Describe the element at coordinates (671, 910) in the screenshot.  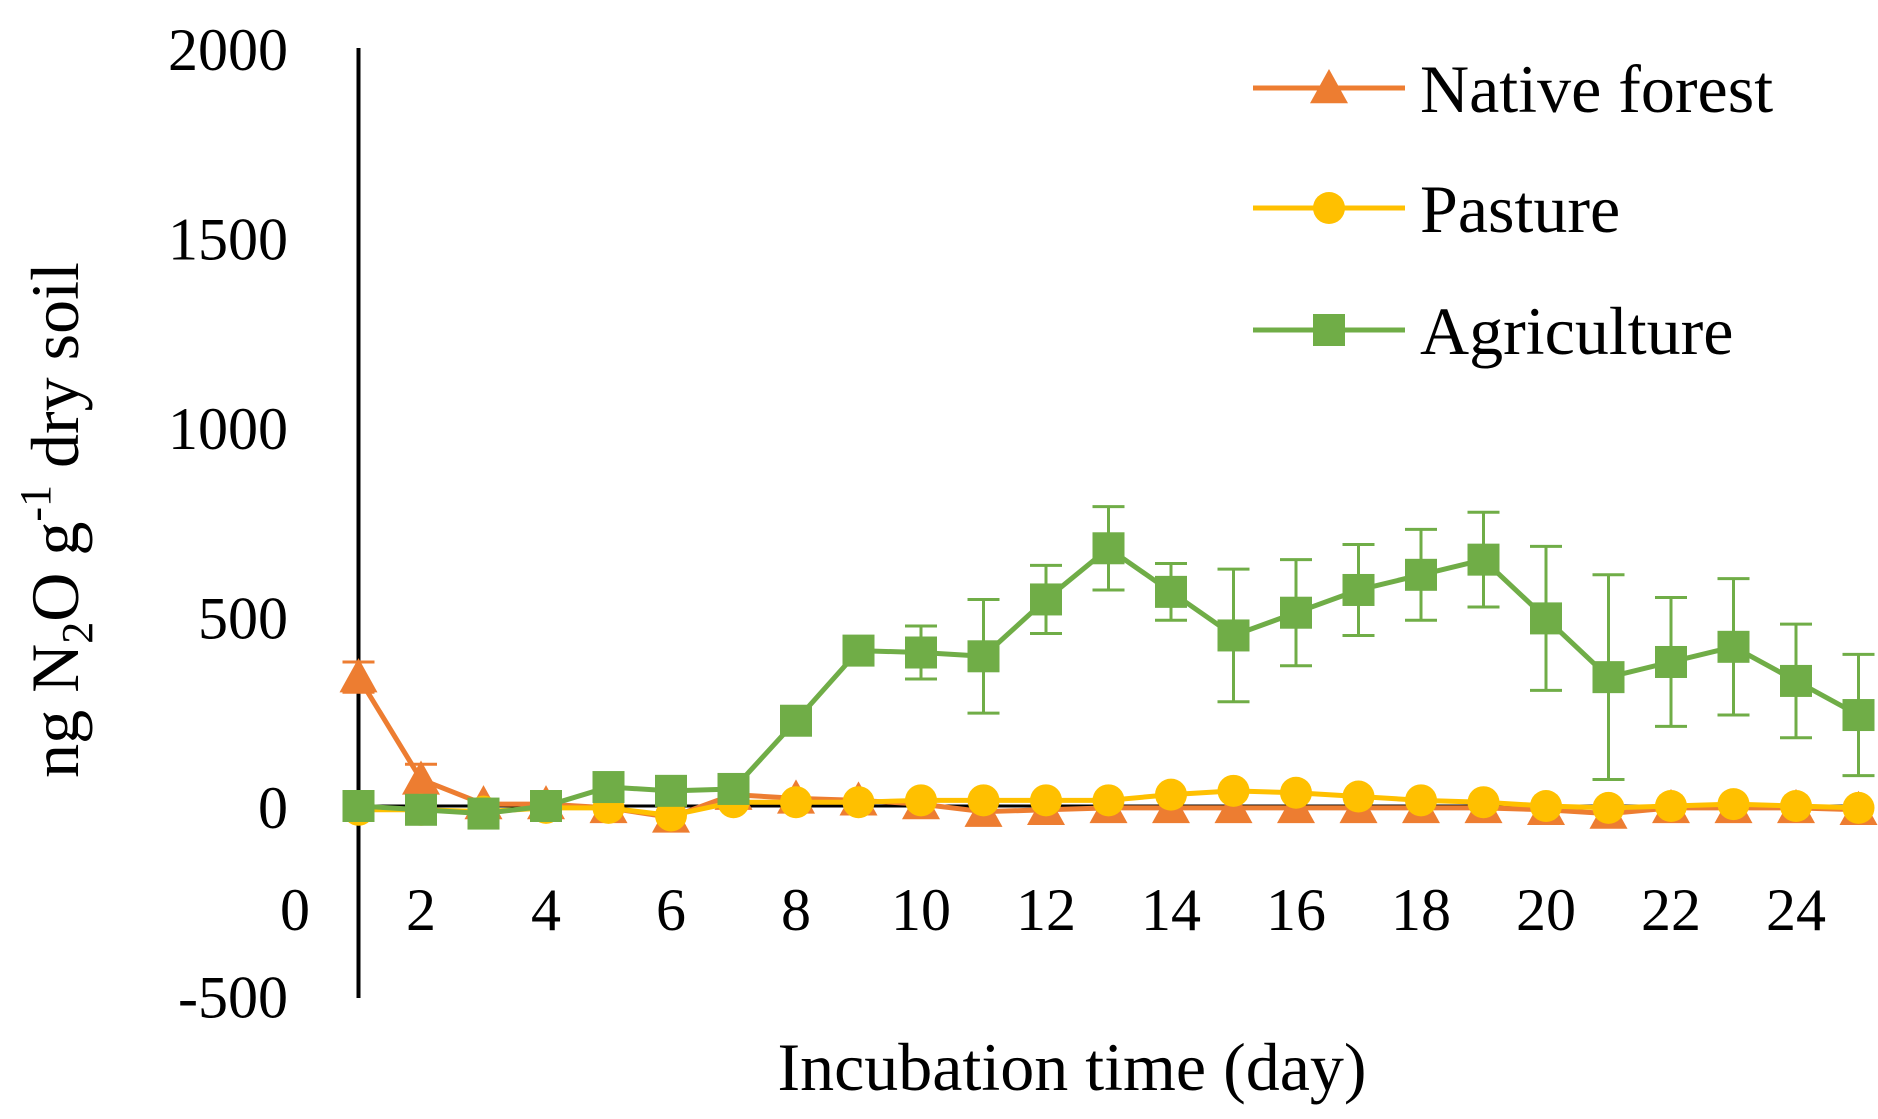
I see `x-tick-label: 6` at that location.